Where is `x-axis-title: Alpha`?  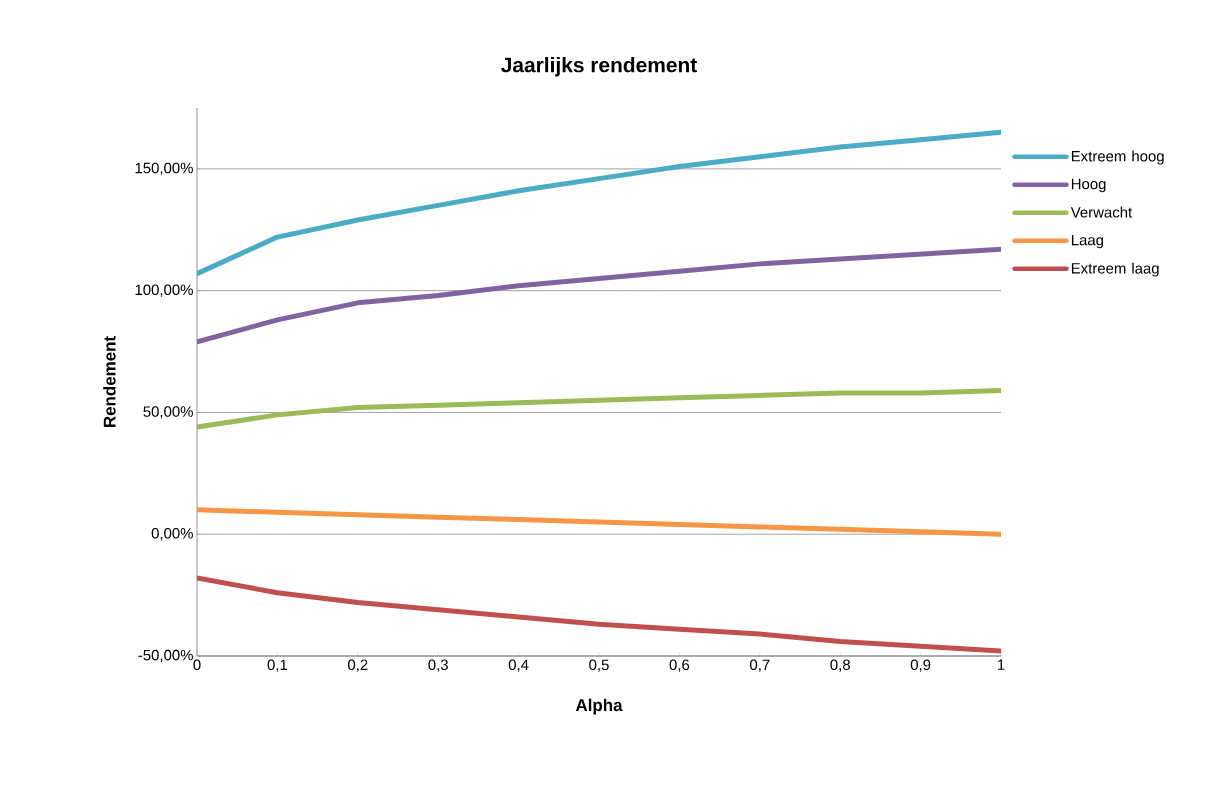
x-axis-title: Alpha is located at coordinates (599, 706).